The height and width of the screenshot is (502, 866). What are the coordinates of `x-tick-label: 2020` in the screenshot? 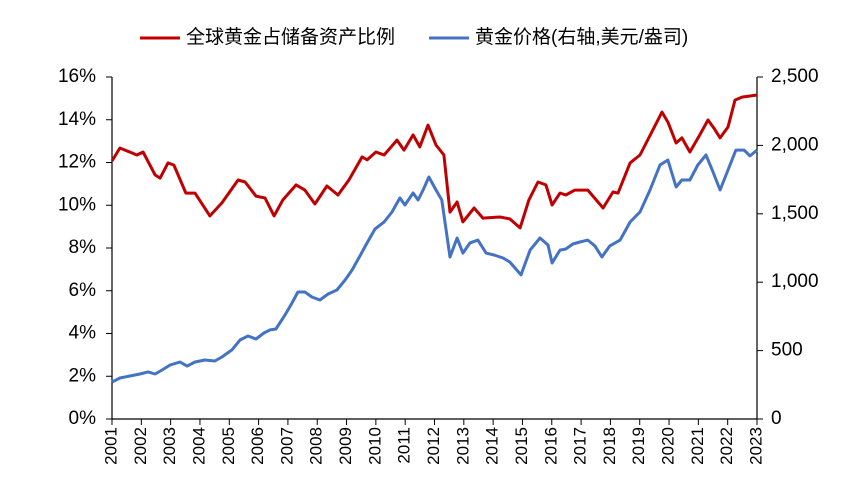 It's located at (668, 446).